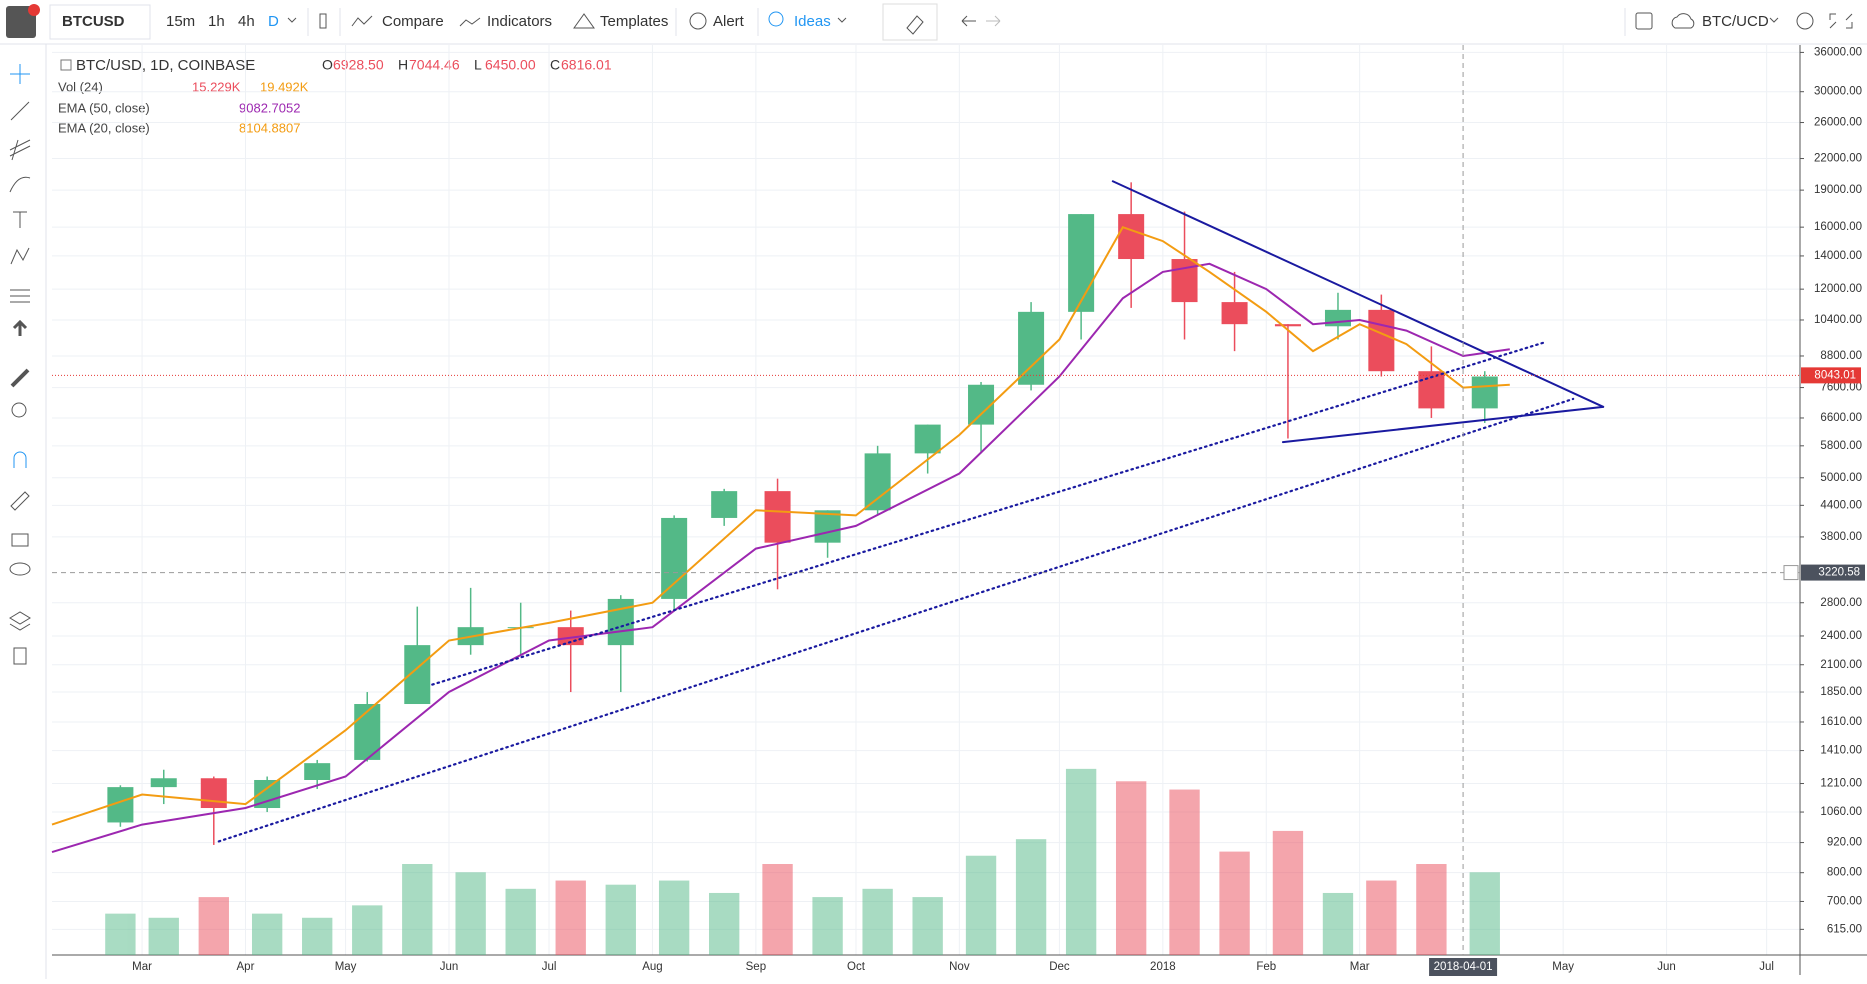 The image size is (1867, 984). I want to click on symbol: BTCUSD, so click(93, 21).